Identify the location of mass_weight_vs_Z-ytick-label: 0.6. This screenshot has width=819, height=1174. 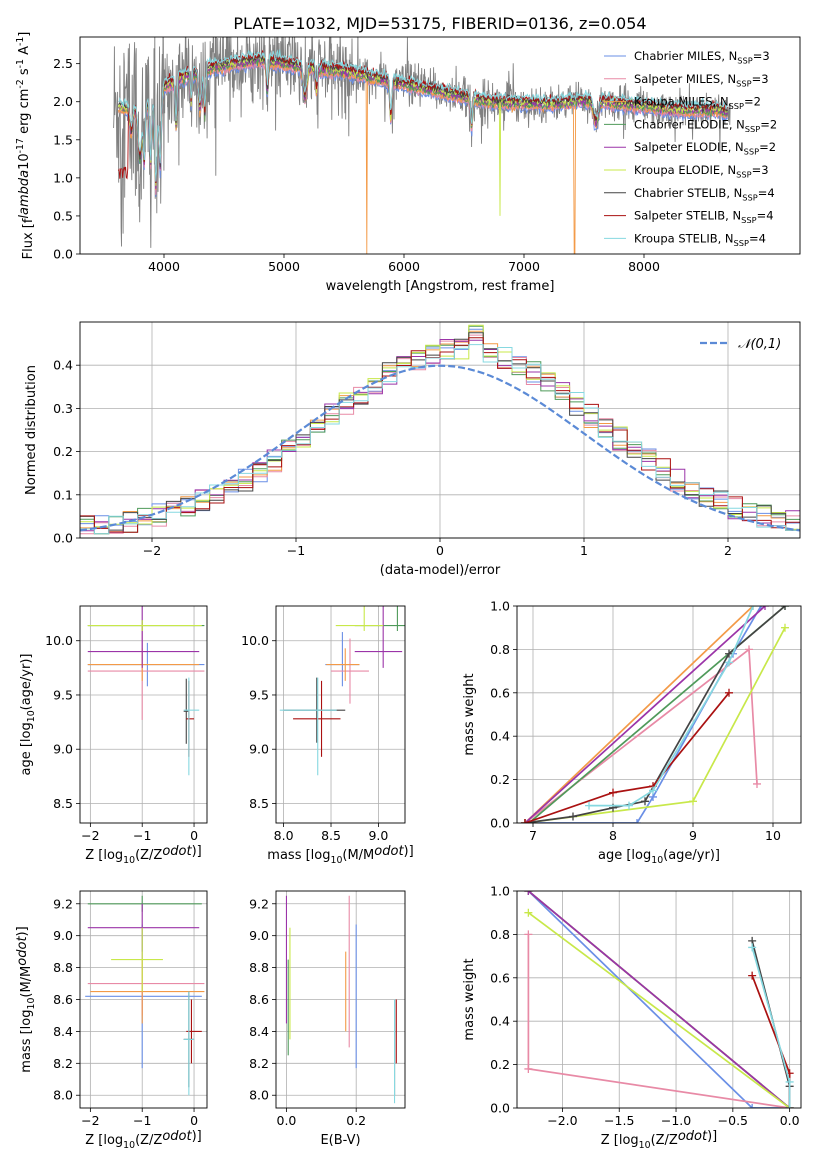
(500, 977).